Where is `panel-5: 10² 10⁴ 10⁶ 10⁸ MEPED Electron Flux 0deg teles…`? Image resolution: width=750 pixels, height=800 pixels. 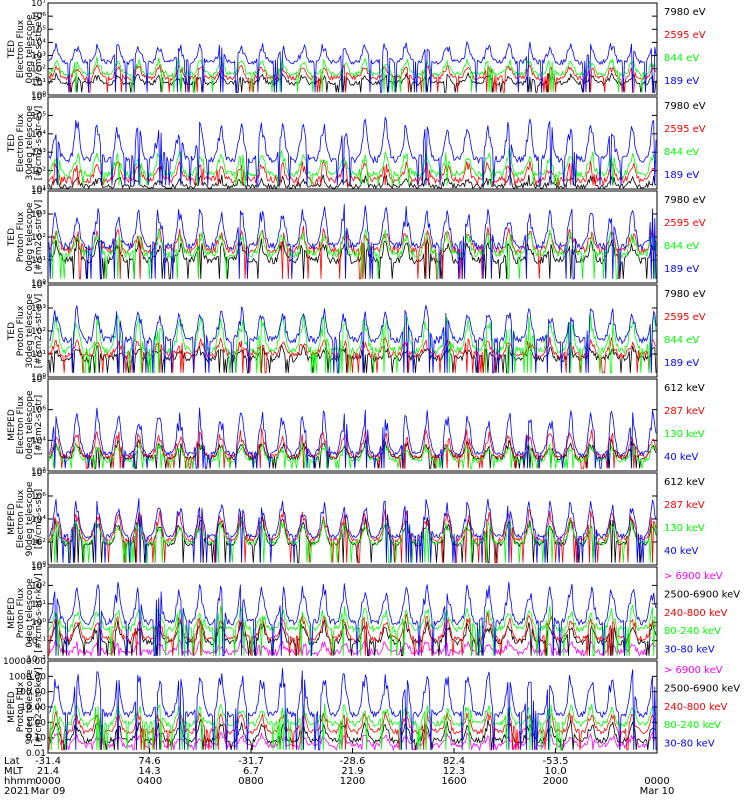 panel-5: 10² 10⁴ 10⁶ 10⁸ MEPED Electron Flux 0deg teles… is located at coordinates (356, 426).